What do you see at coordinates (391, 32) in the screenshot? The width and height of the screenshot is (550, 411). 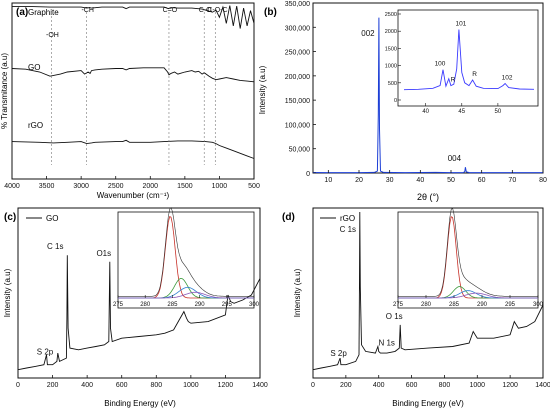 I see `xrd-inset-ytick-label-2000: 2000` at bounding box center [391, 32].